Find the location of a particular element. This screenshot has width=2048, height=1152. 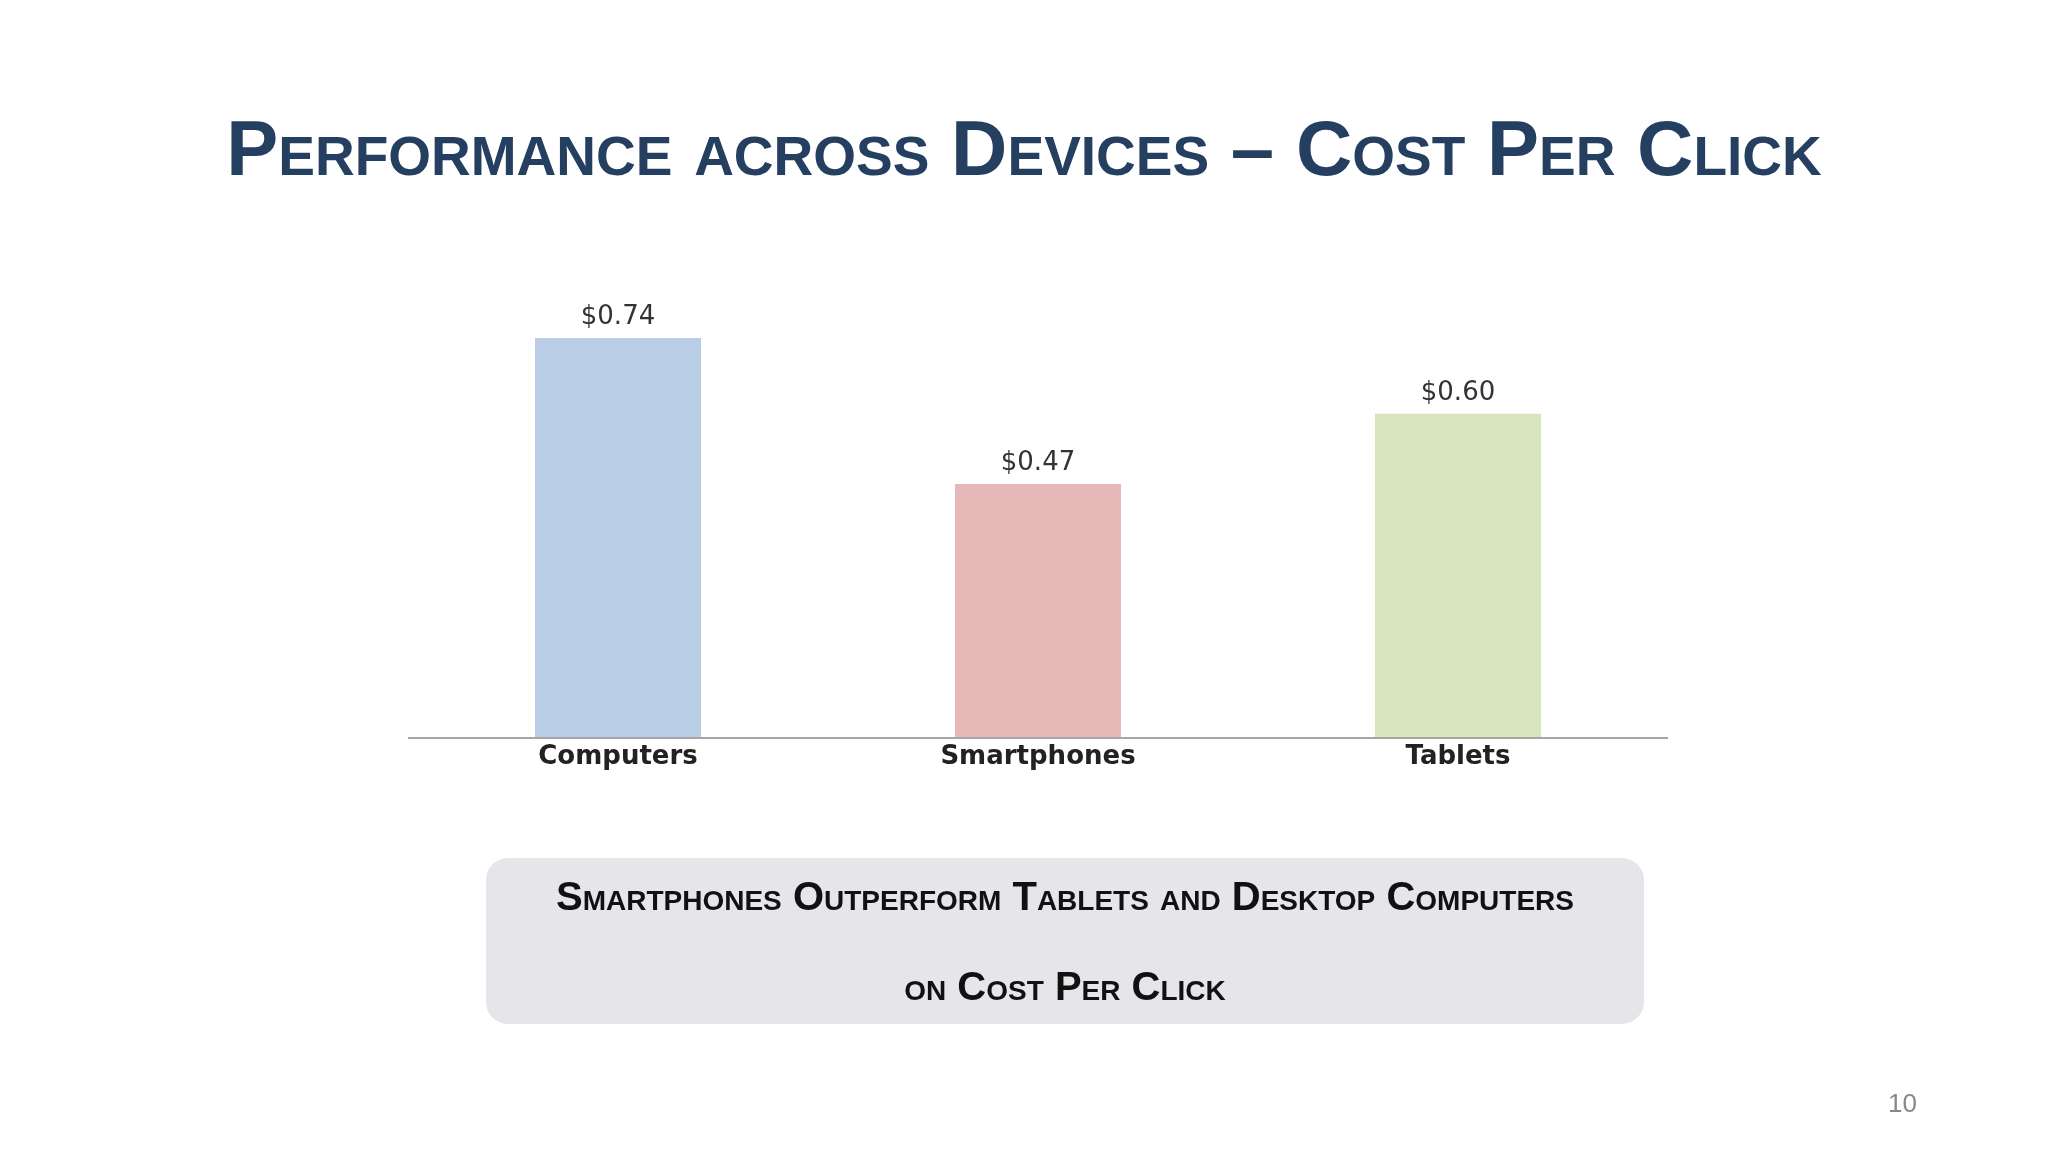

data-label: $0.74 is located at coordinates (618, 315).